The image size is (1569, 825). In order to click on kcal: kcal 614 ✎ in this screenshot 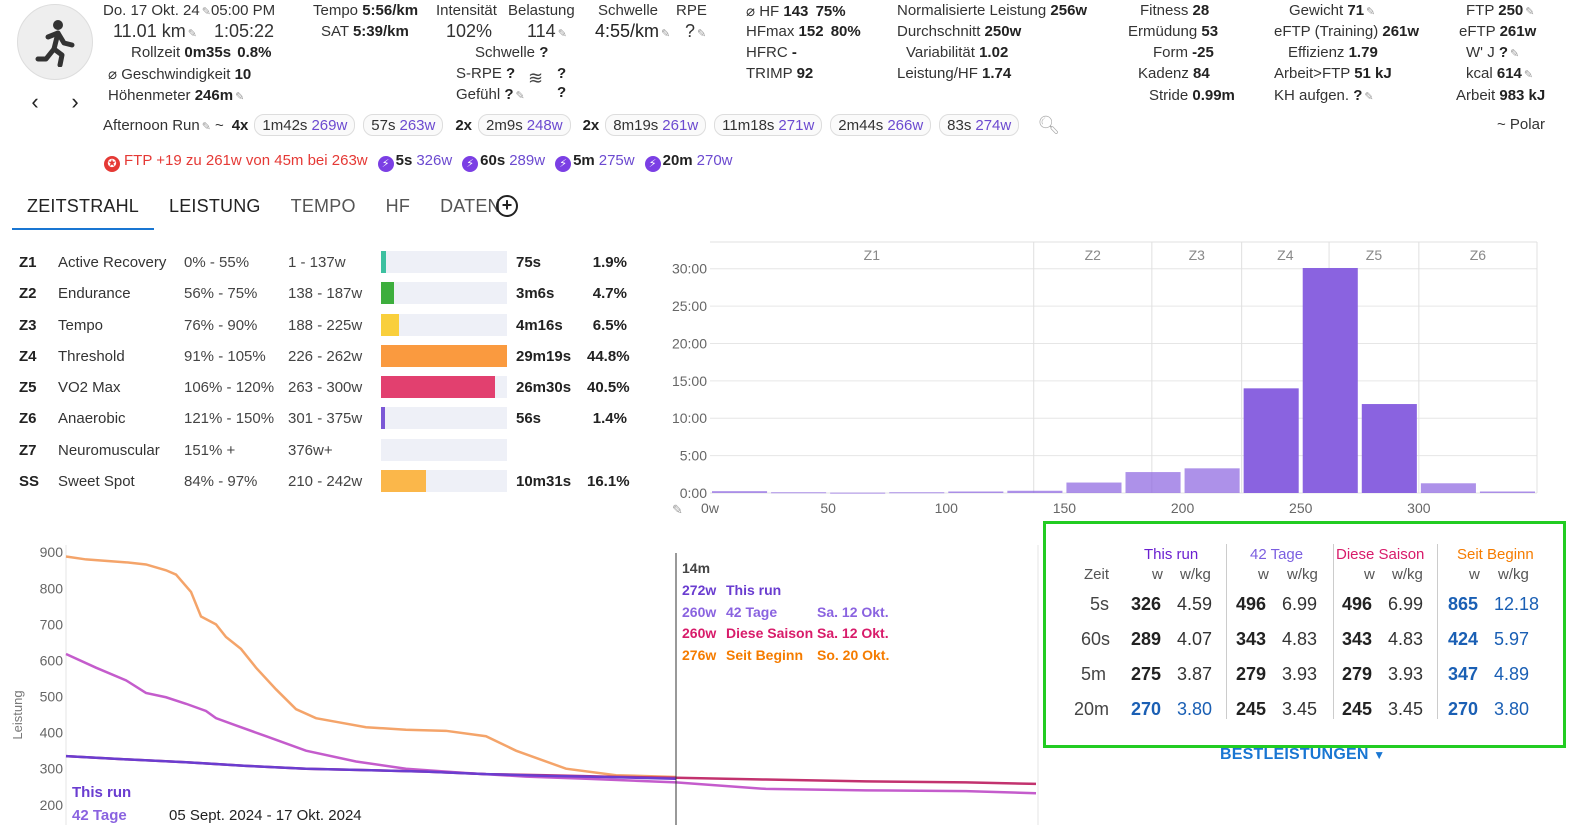, I will do `click(1500, 73)`.